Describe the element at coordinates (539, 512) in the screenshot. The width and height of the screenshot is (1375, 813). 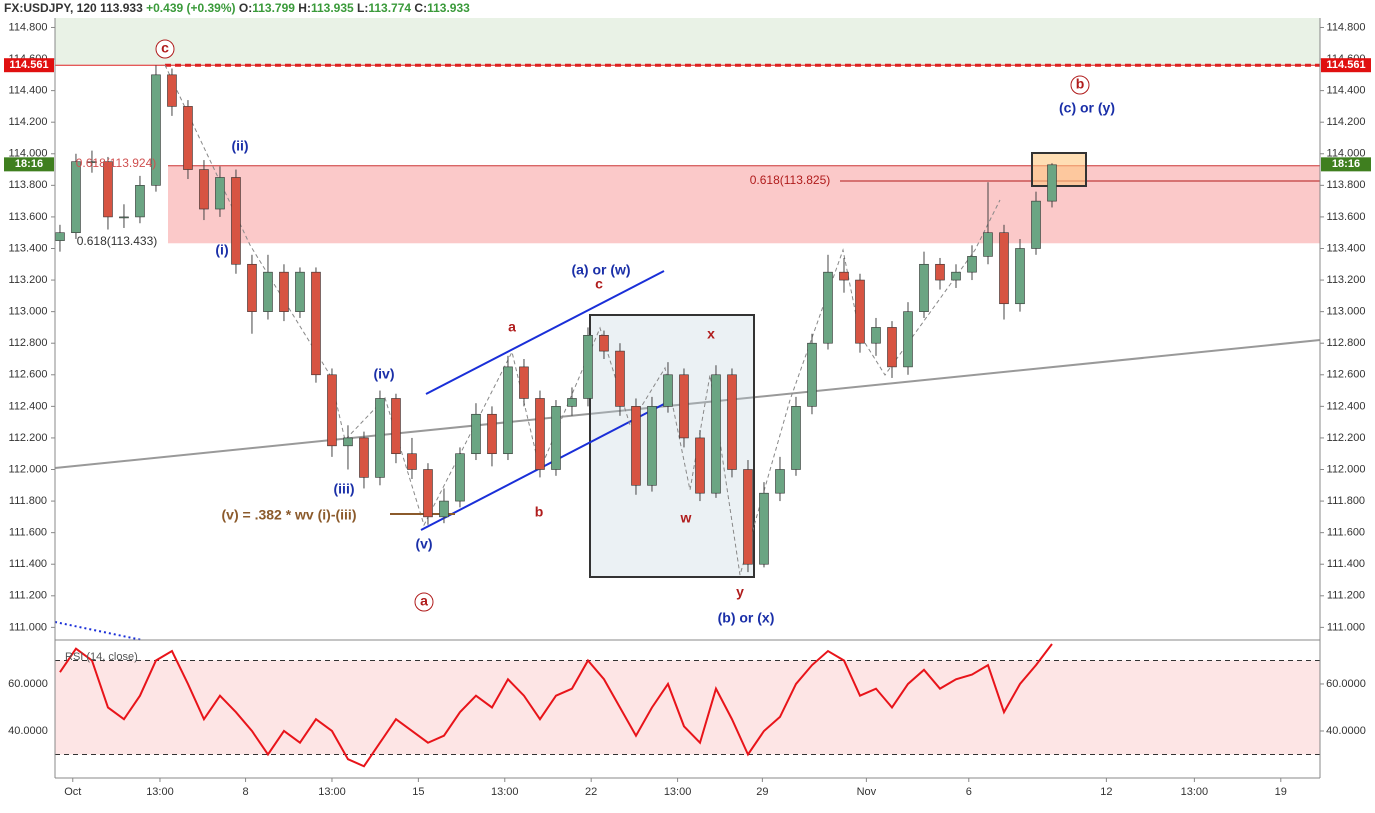
I see `annotation: b` at that location.